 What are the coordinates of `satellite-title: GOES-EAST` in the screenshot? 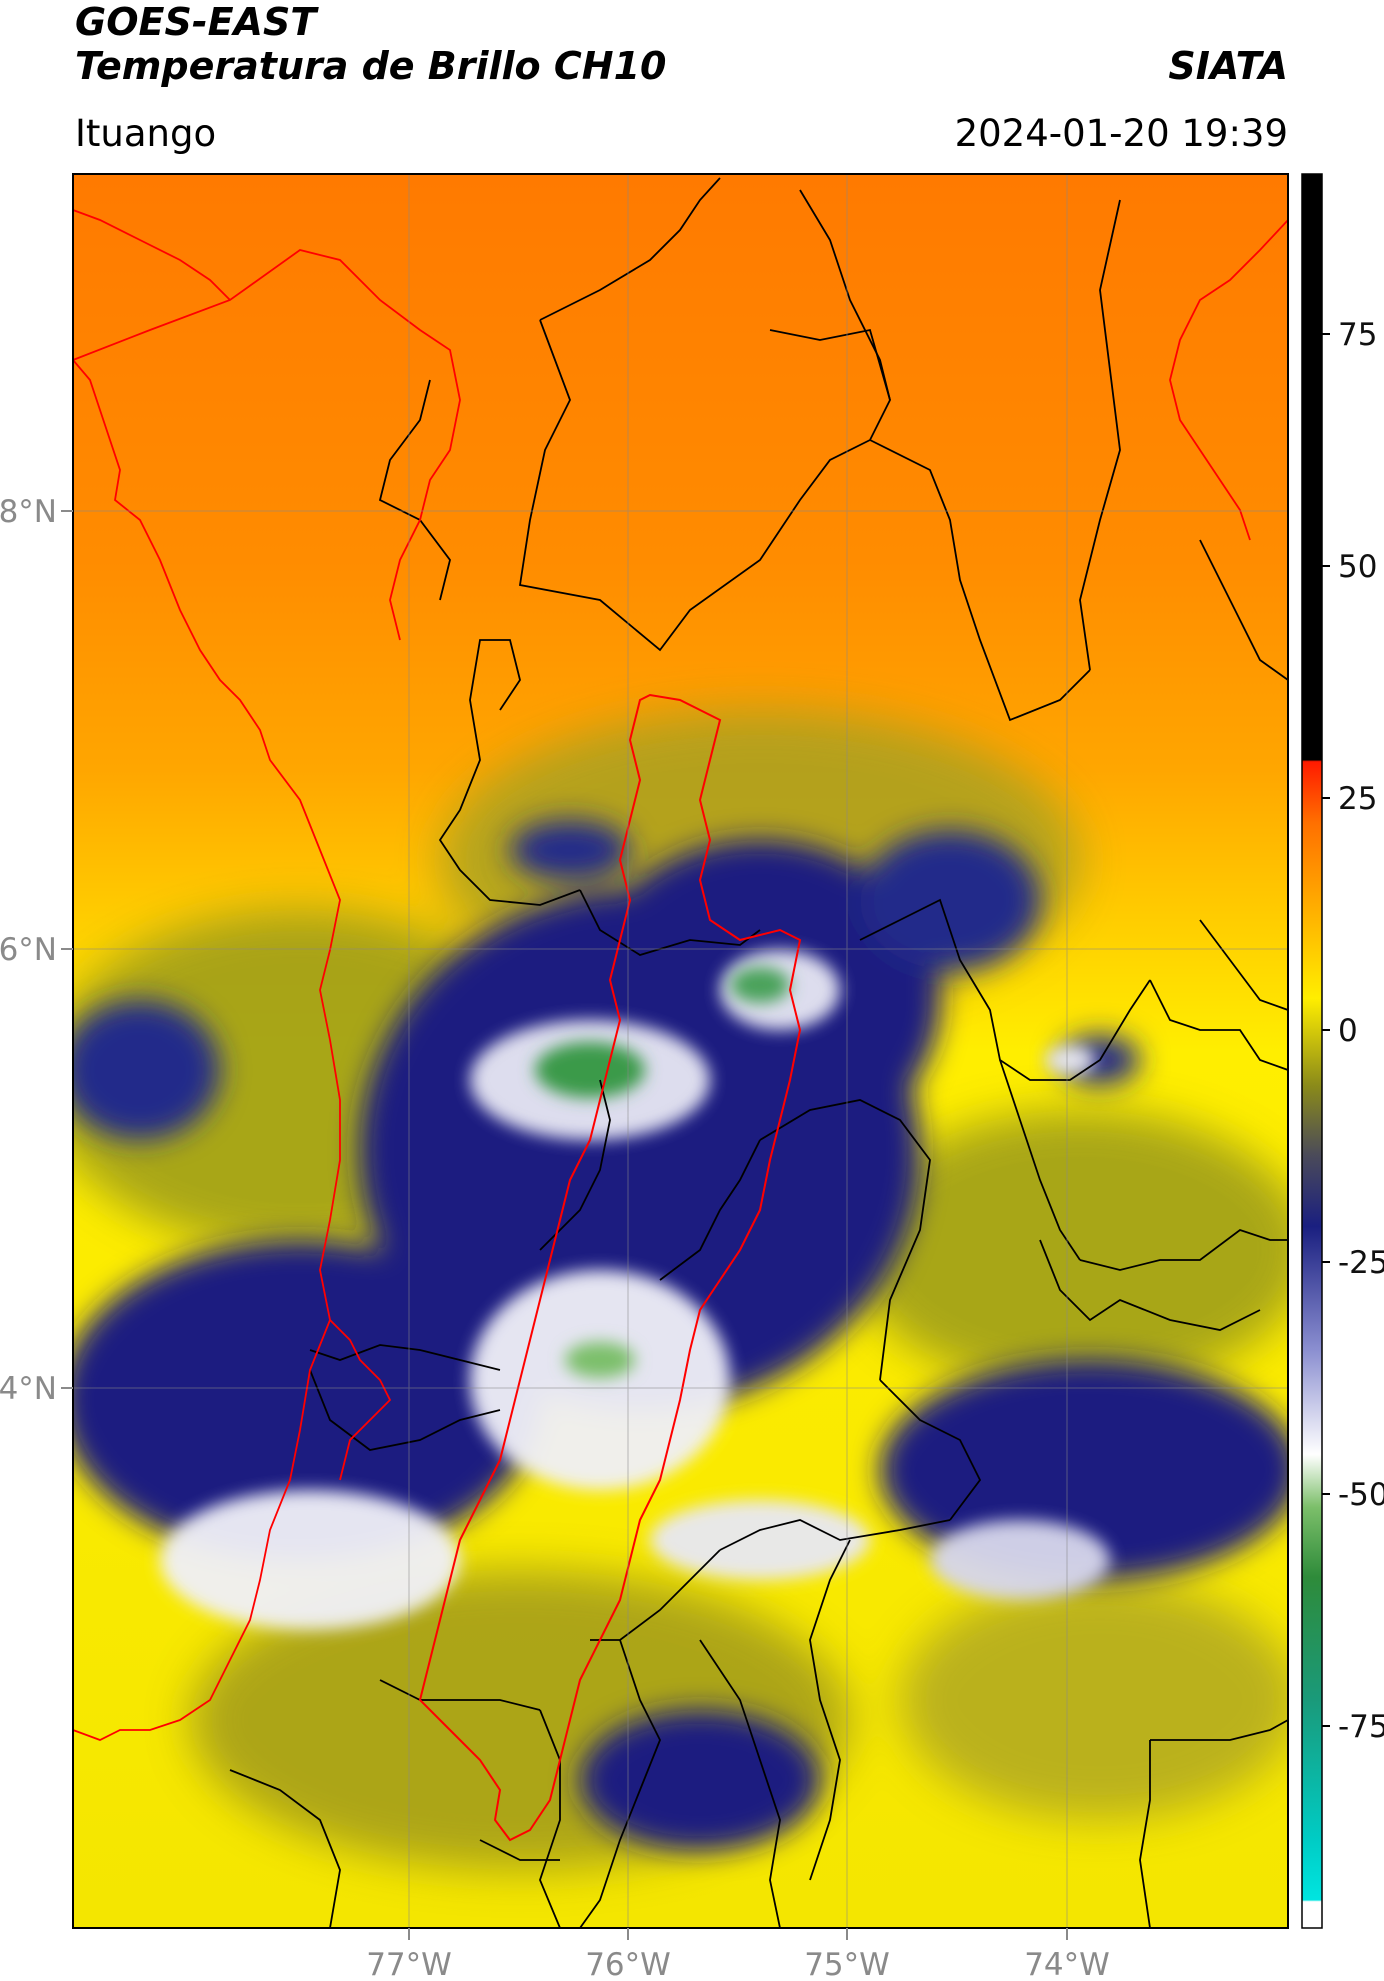 It's located at (196, 22).